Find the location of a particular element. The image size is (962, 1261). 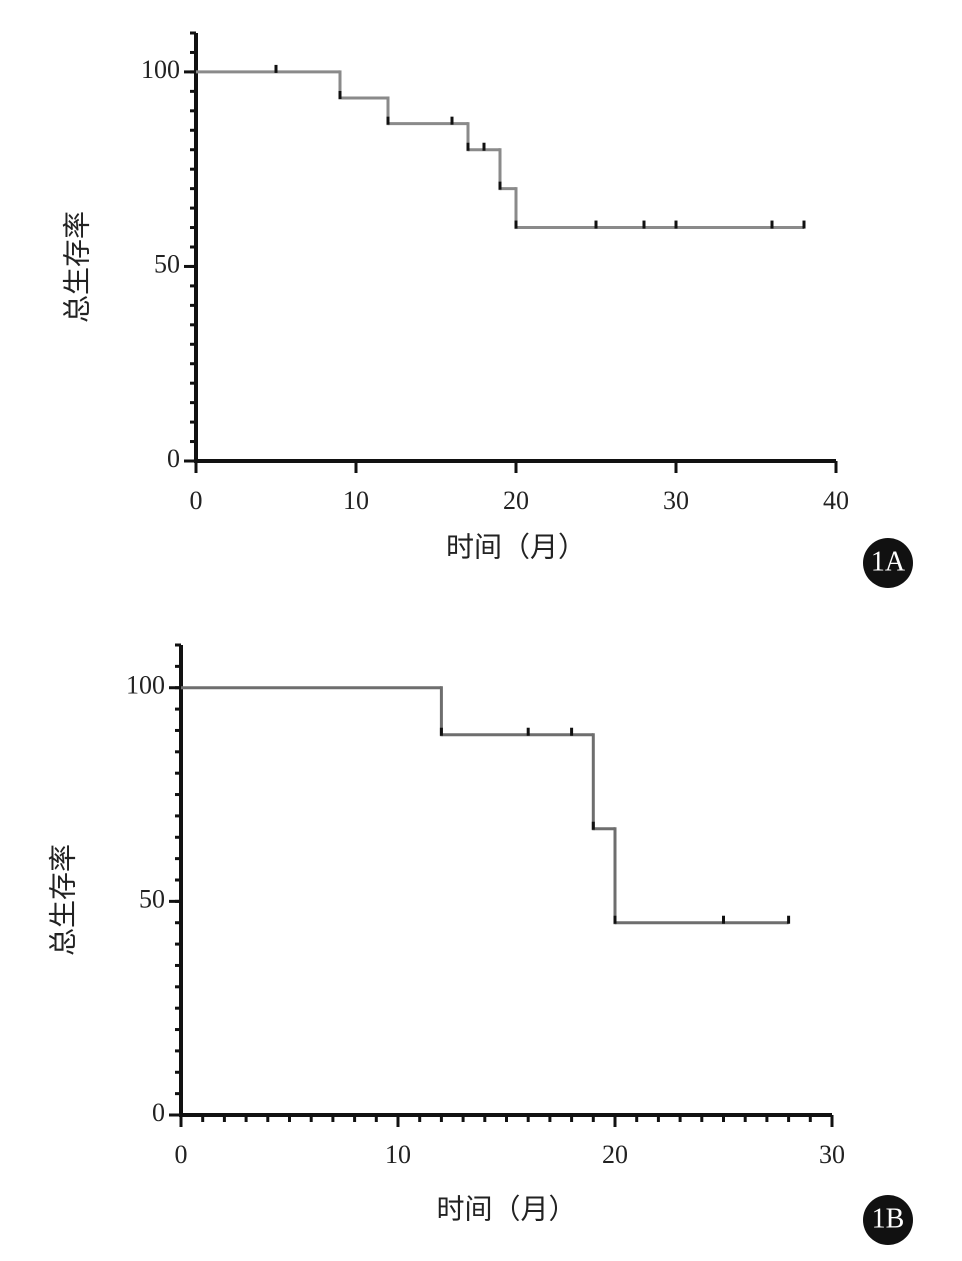

x-tick-label: 40 is located at coordinates (836, 500).